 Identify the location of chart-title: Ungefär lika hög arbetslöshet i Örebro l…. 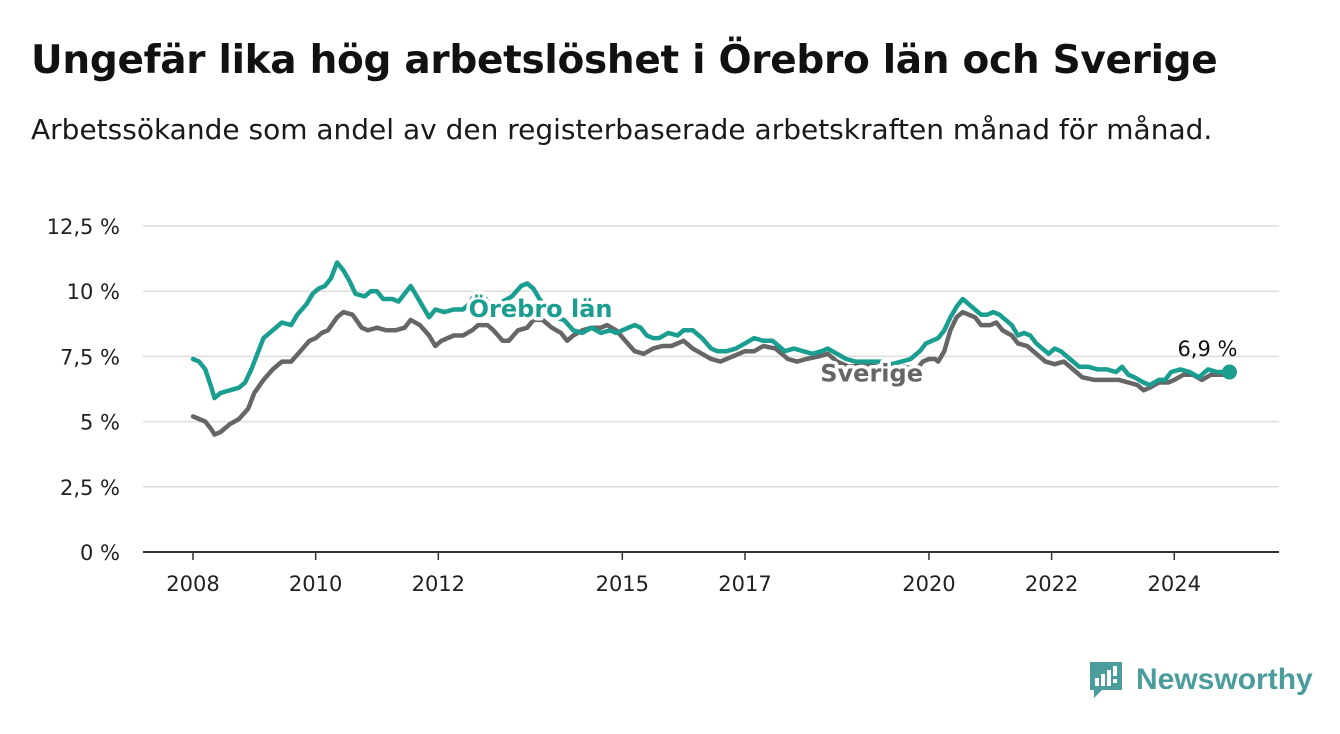
(624, 60).